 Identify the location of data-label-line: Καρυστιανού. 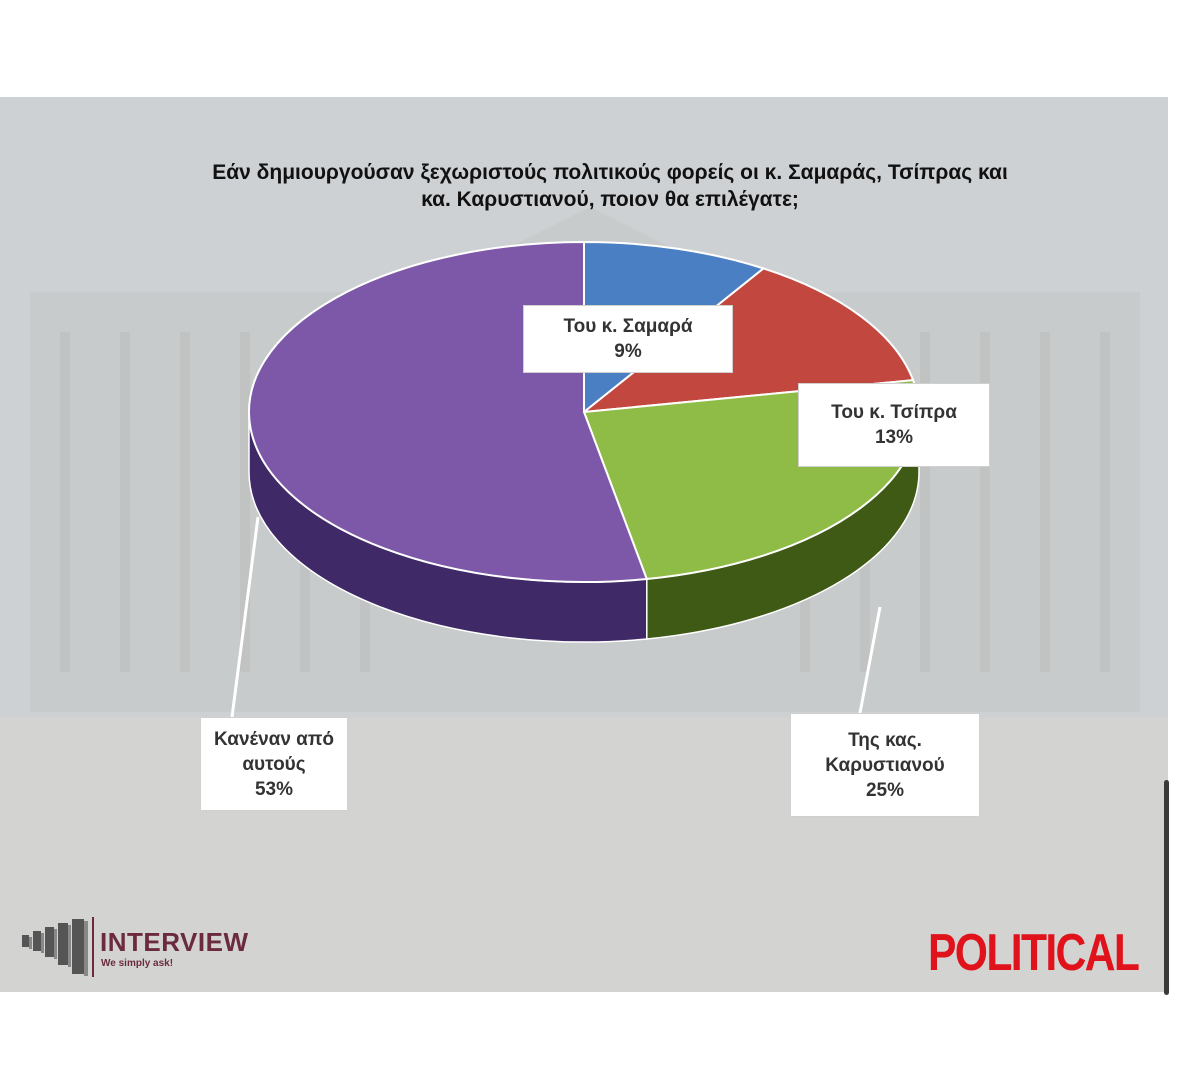
(885, 765).